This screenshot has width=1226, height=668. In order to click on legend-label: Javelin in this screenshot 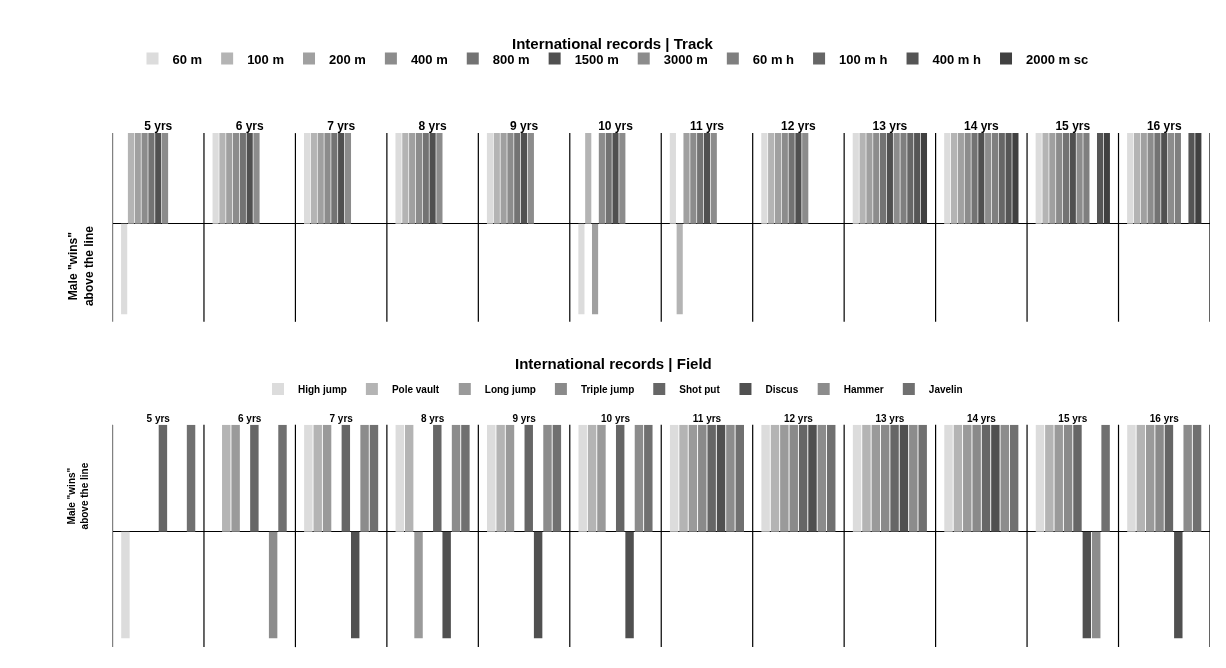, I will do `click(945, 389)`.